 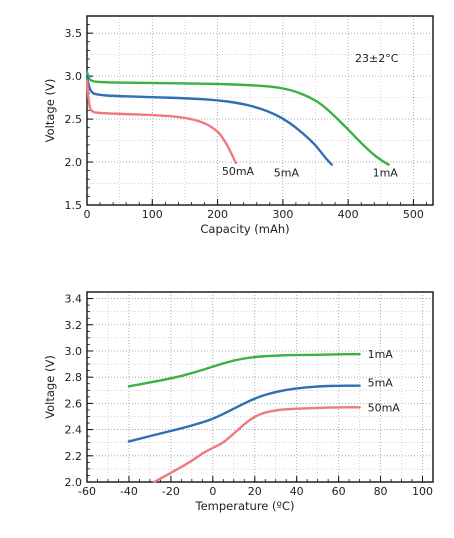 I want to click on x-tick-label: -60, so click(x=87, y=491).